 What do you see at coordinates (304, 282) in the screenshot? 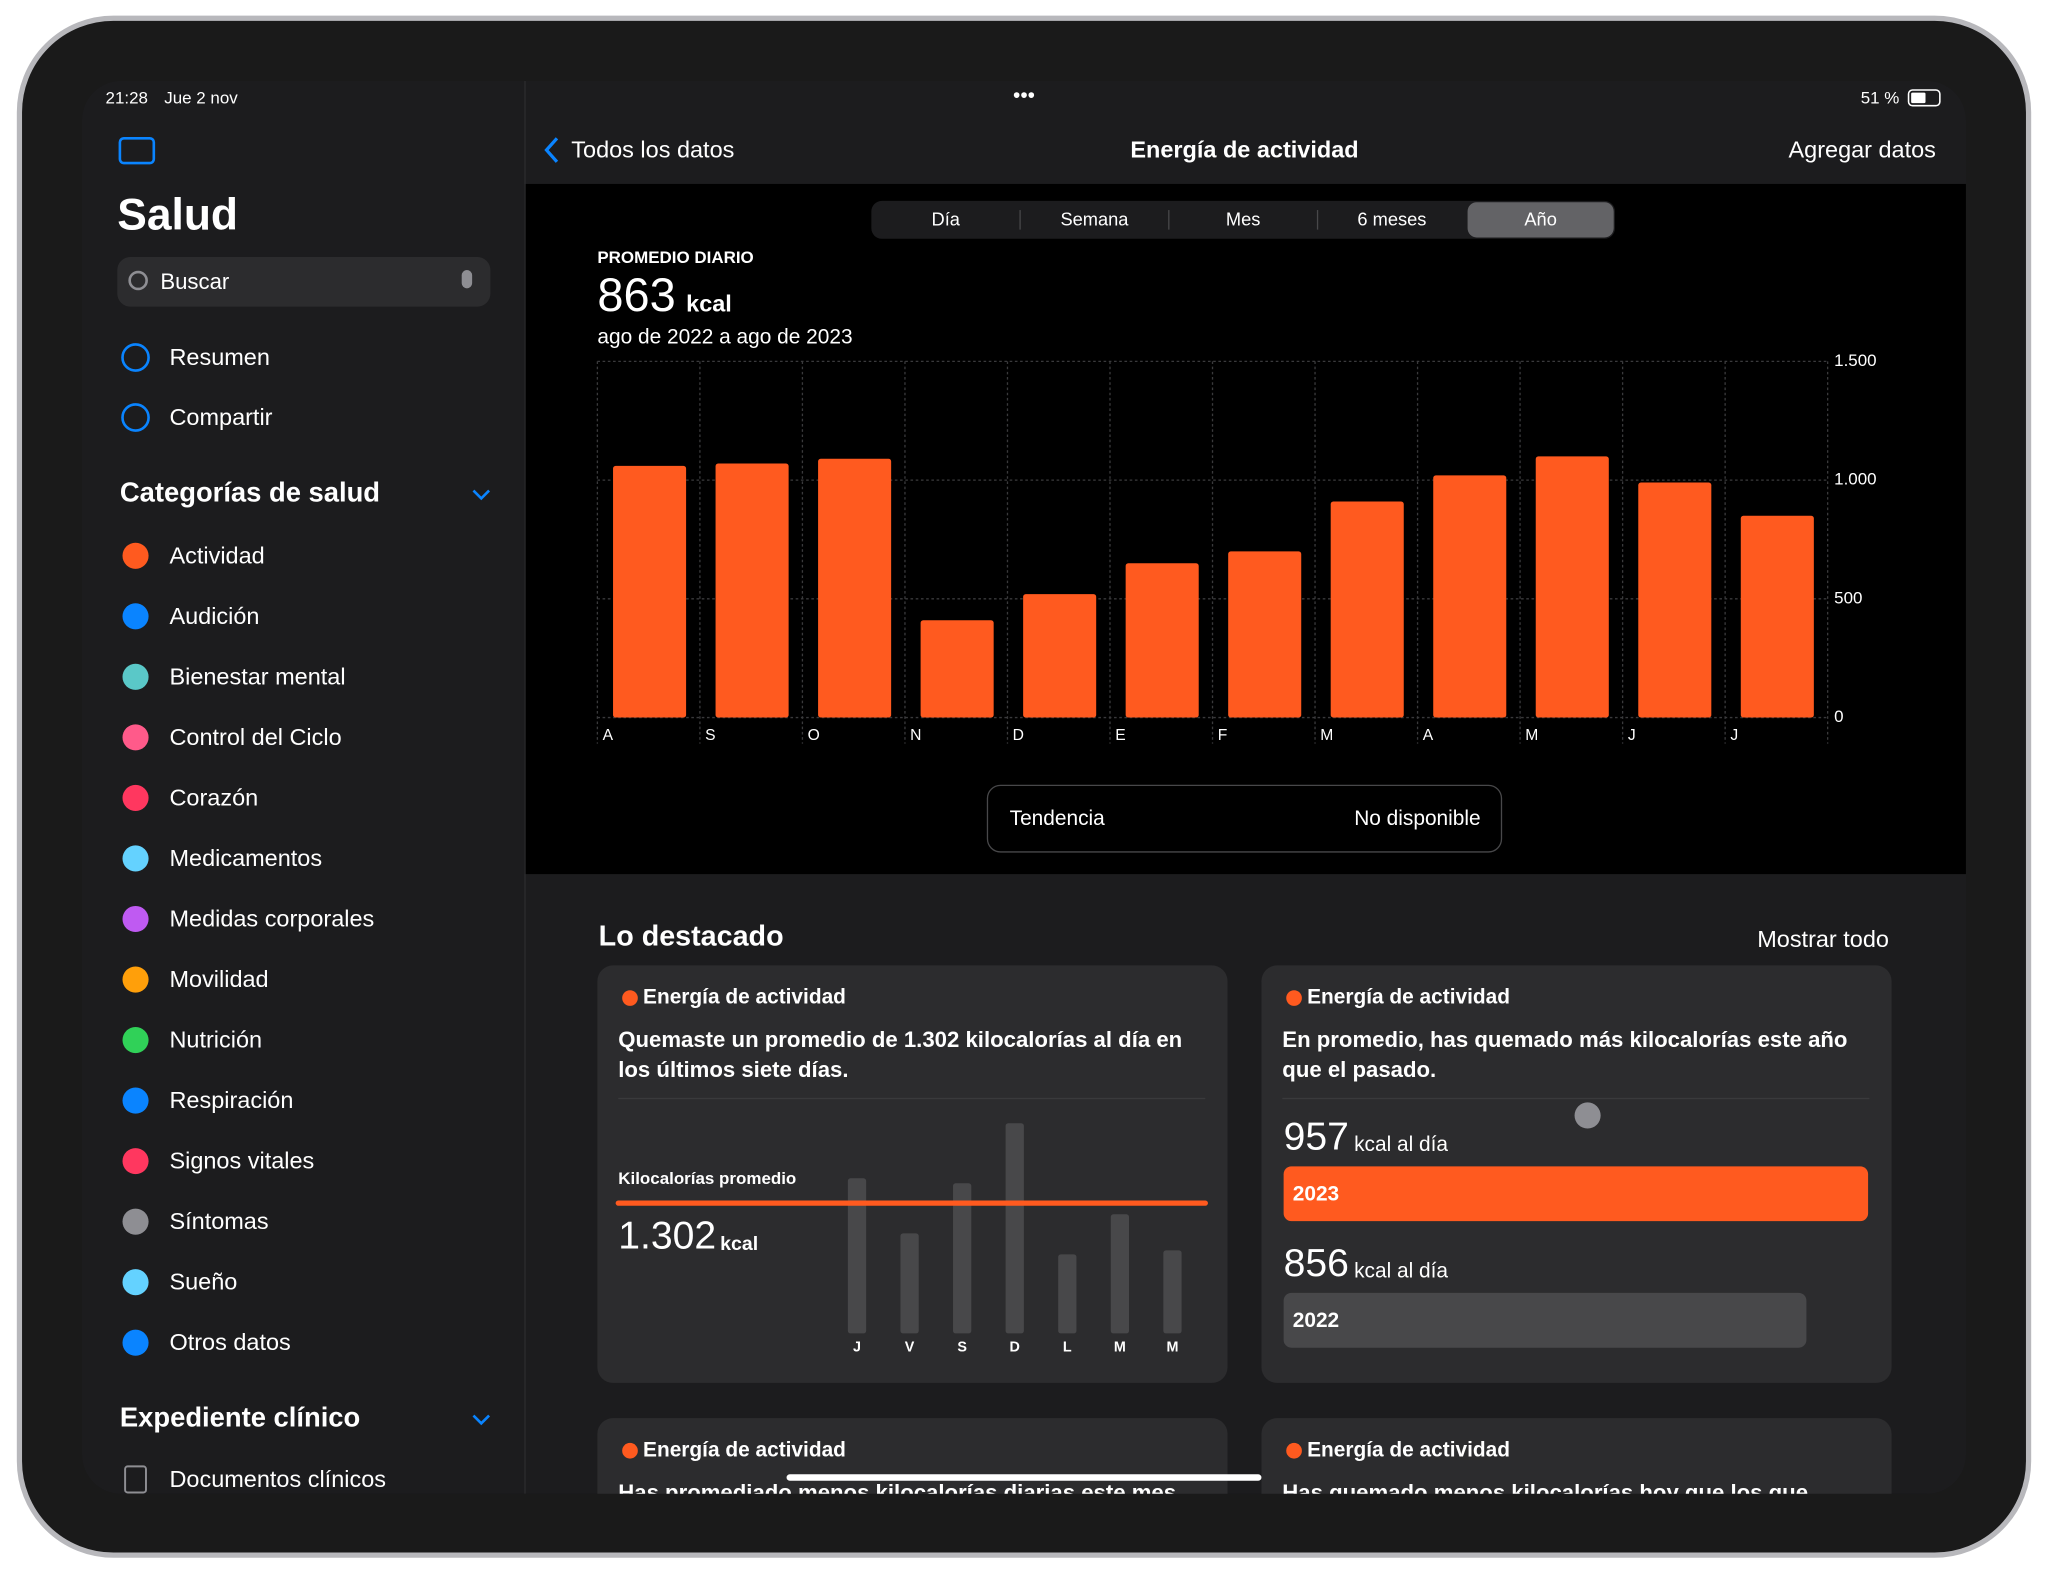
I see `search-field` at bounding box center [304, 282].